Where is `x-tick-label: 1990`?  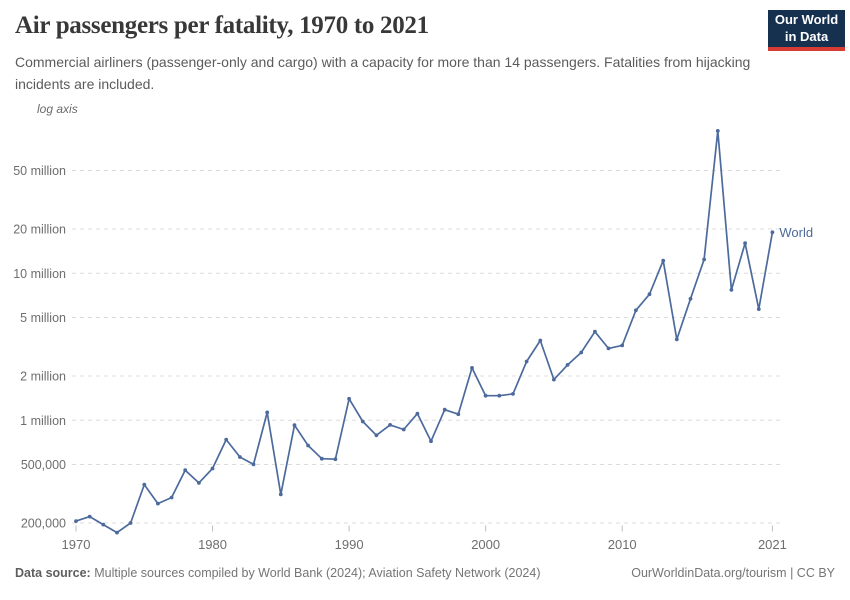
x-tick-label: 1990 is located at coordinates (349, 544).